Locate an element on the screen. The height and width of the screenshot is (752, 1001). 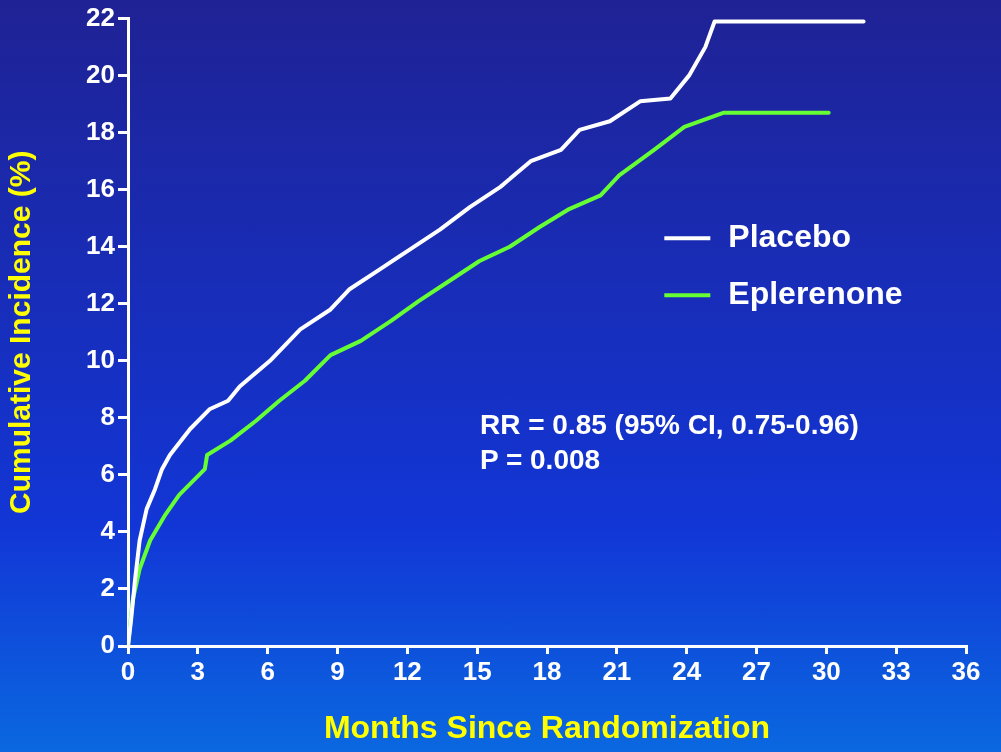
legend-label: Placebo is located at coordinates (790, 236).